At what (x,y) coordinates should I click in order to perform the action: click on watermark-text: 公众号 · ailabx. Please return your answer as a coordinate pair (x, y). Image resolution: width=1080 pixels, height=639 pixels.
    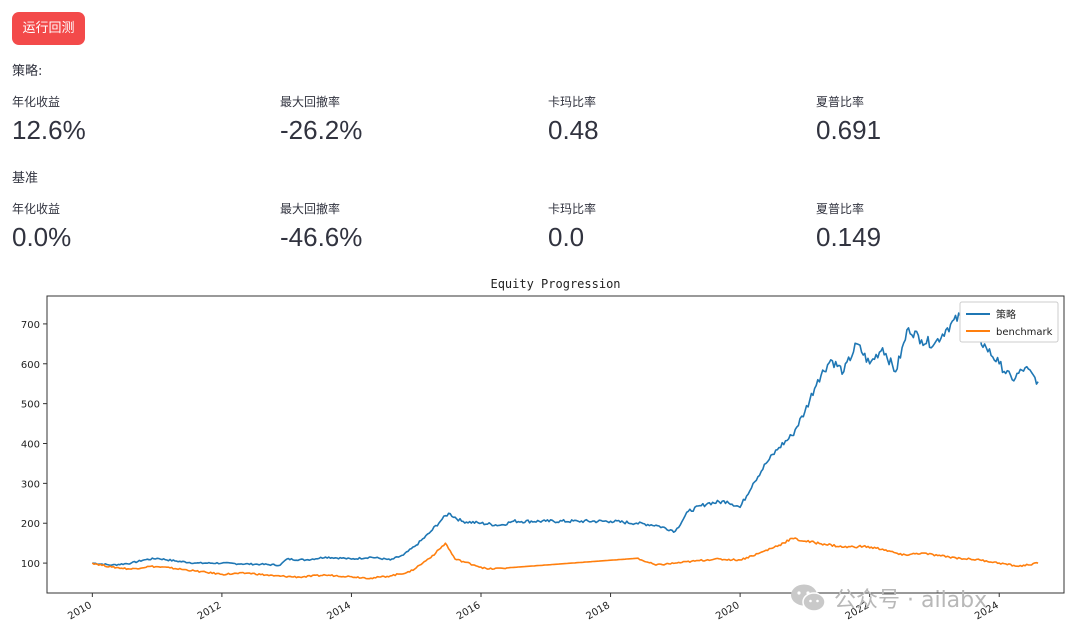
    Looking at the image, I should click on (911, 600).